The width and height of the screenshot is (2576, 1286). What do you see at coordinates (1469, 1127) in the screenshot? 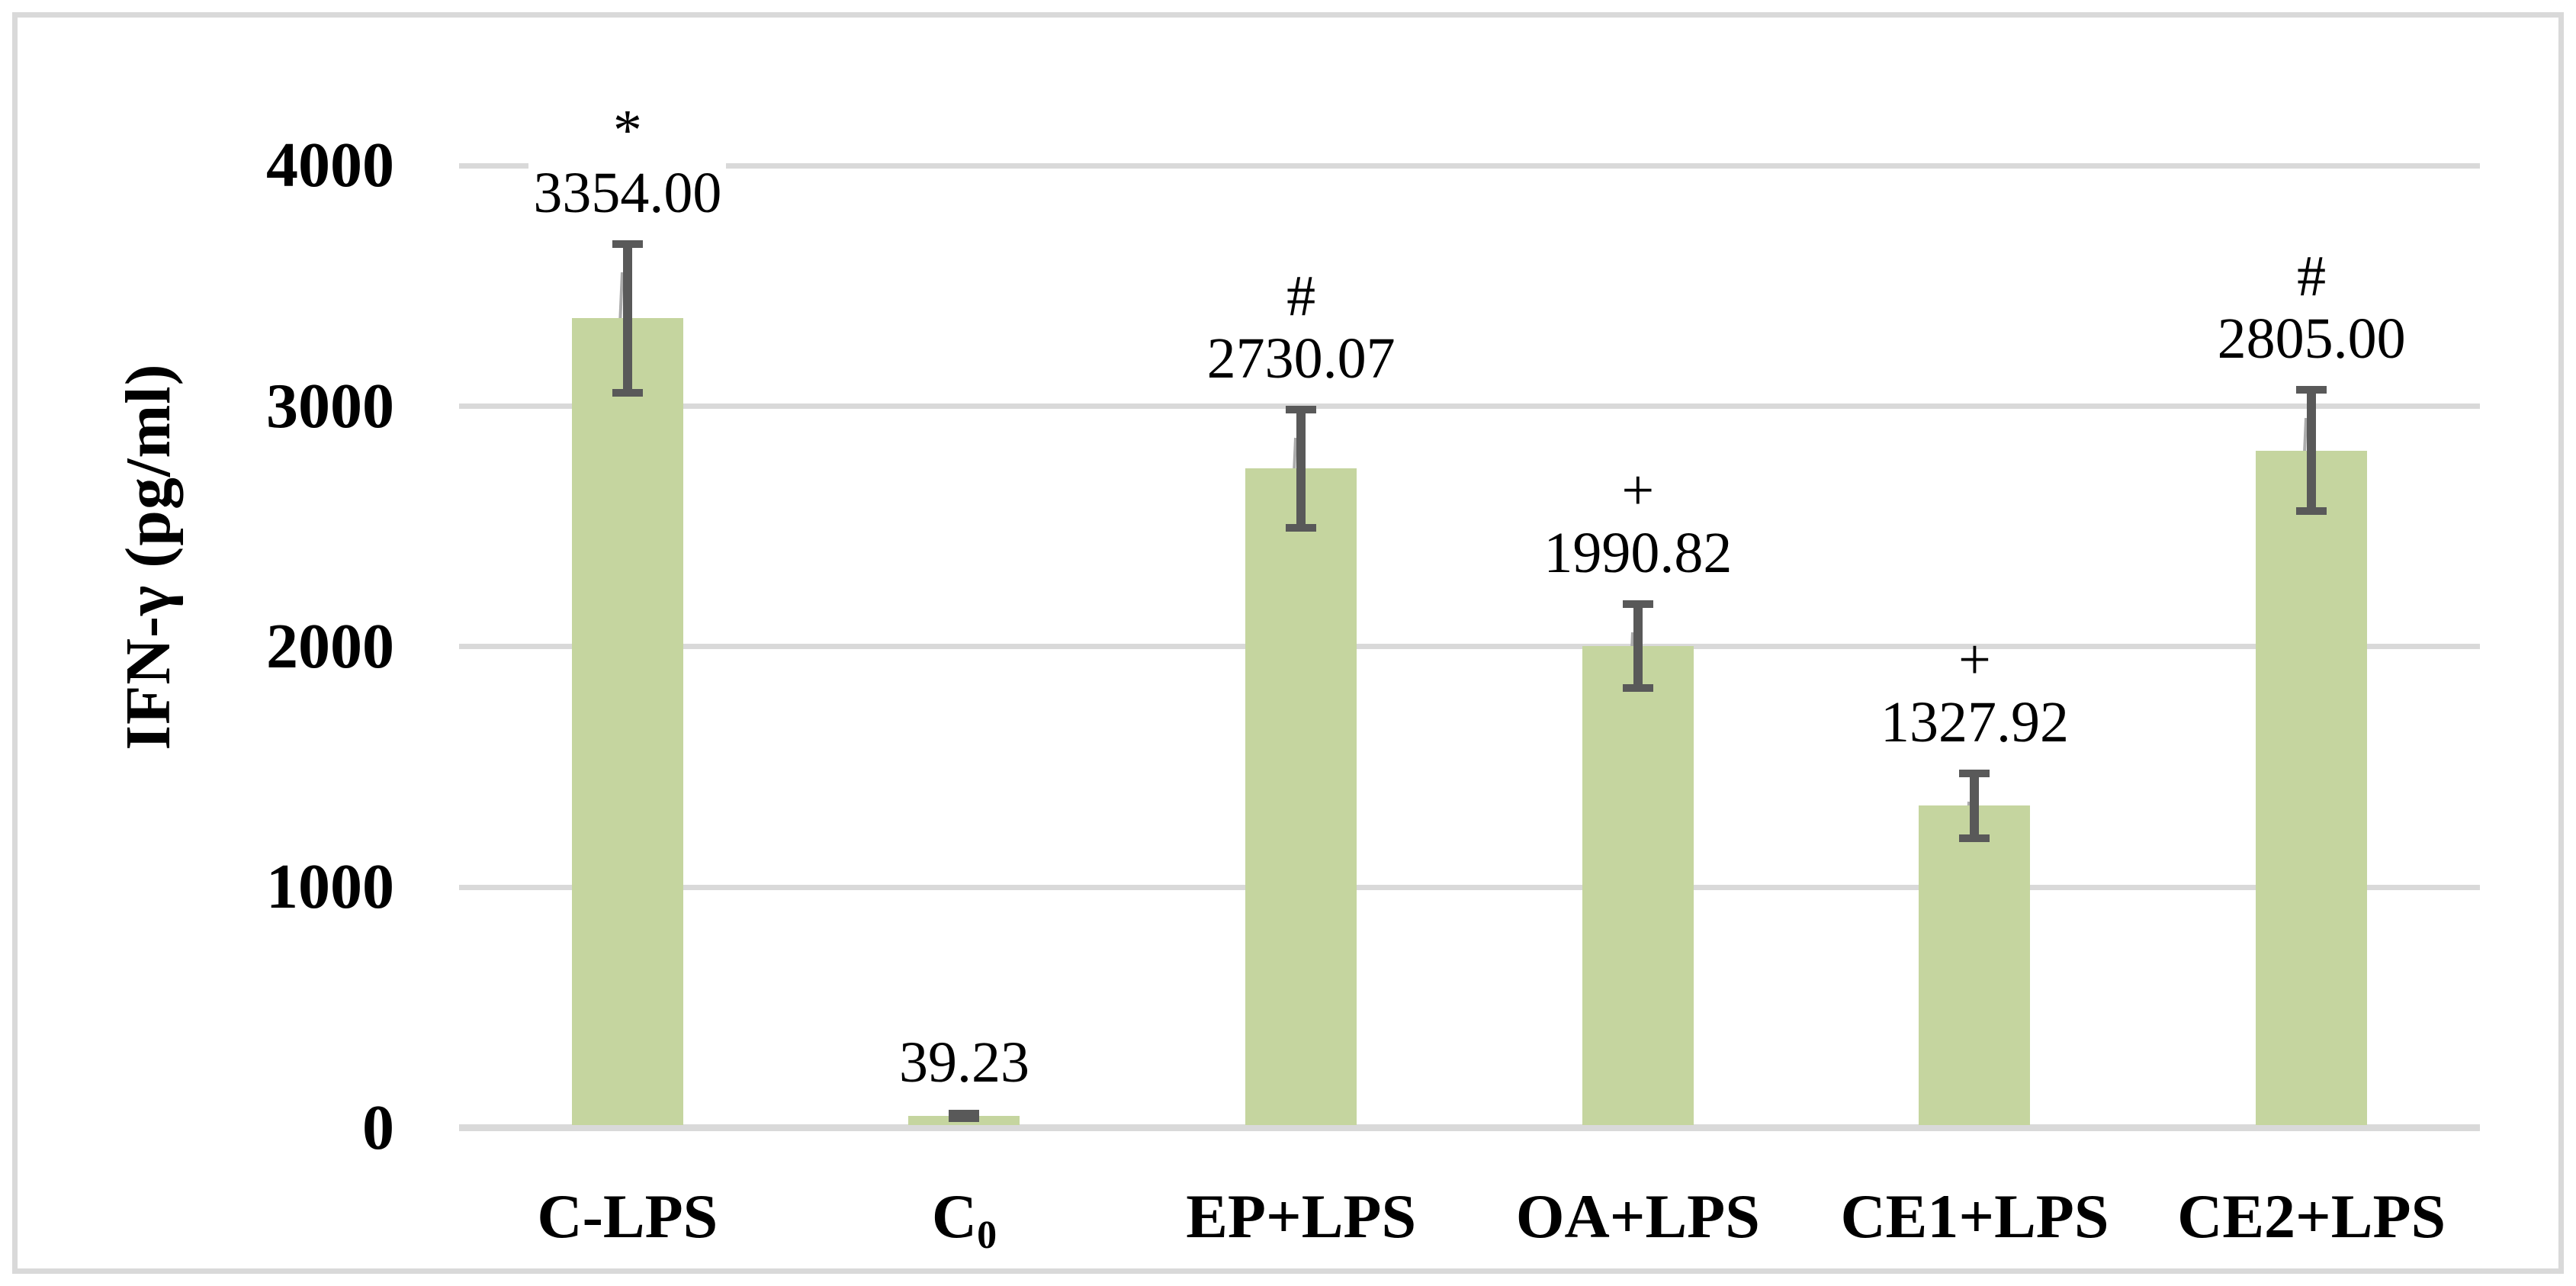
I see `x-axis-line` at bounding box center [1469, 1127].